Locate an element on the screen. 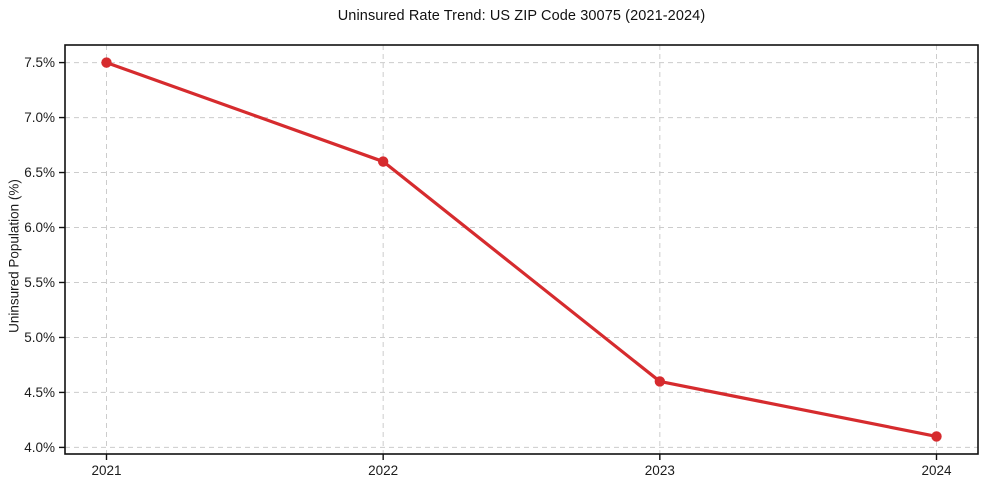  y-tick-label: 6.5% is located at coordinates (39, 172).